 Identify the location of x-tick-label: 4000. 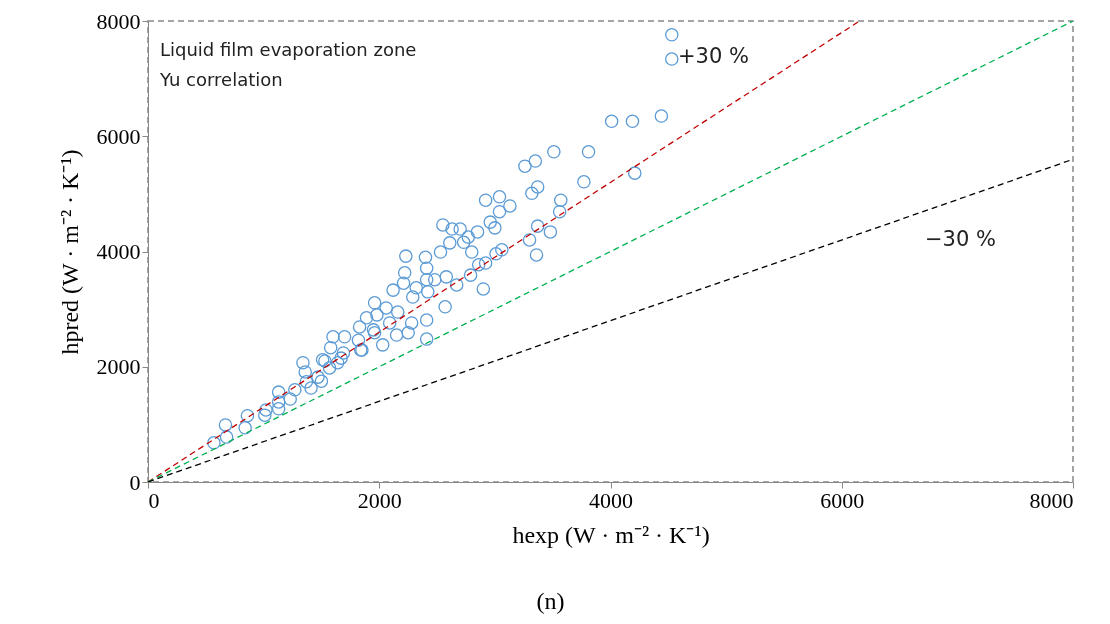
(611, 500).